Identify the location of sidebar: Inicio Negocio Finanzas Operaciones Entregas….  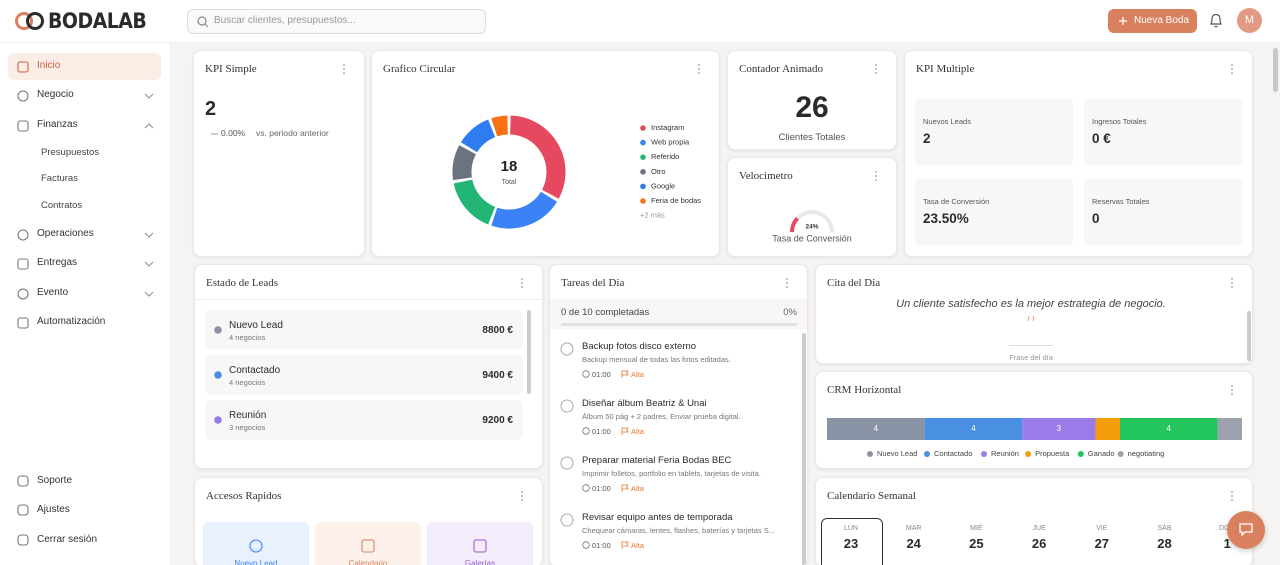
(85, 304).